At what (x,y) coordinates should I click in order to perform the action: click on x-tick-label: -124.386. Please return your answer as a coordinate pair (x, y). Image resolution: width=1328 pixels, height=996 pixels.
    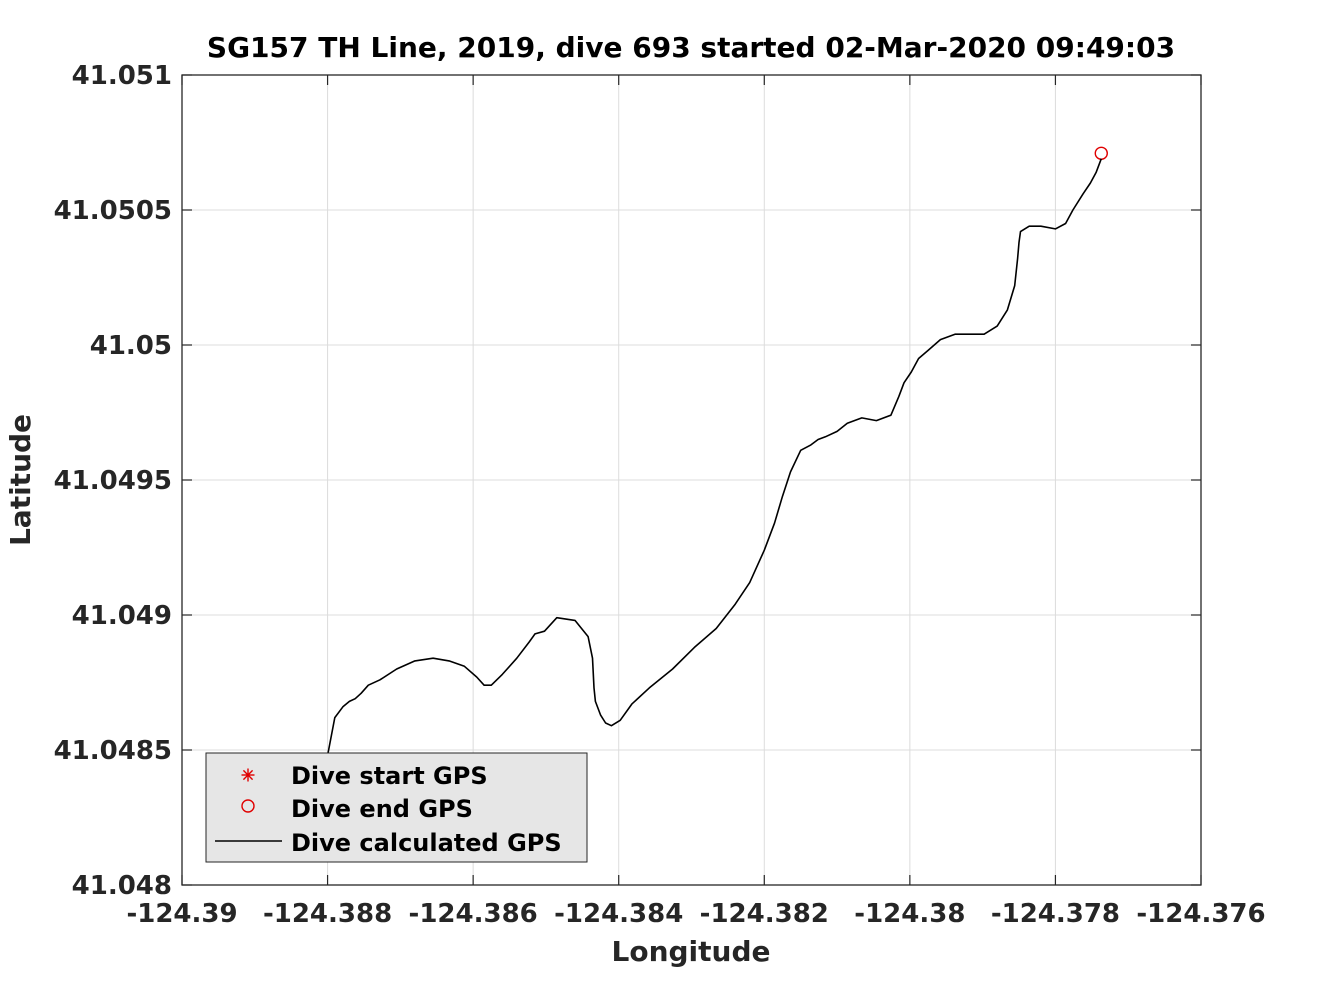
    Looking at the image, I should click on (473, 914).